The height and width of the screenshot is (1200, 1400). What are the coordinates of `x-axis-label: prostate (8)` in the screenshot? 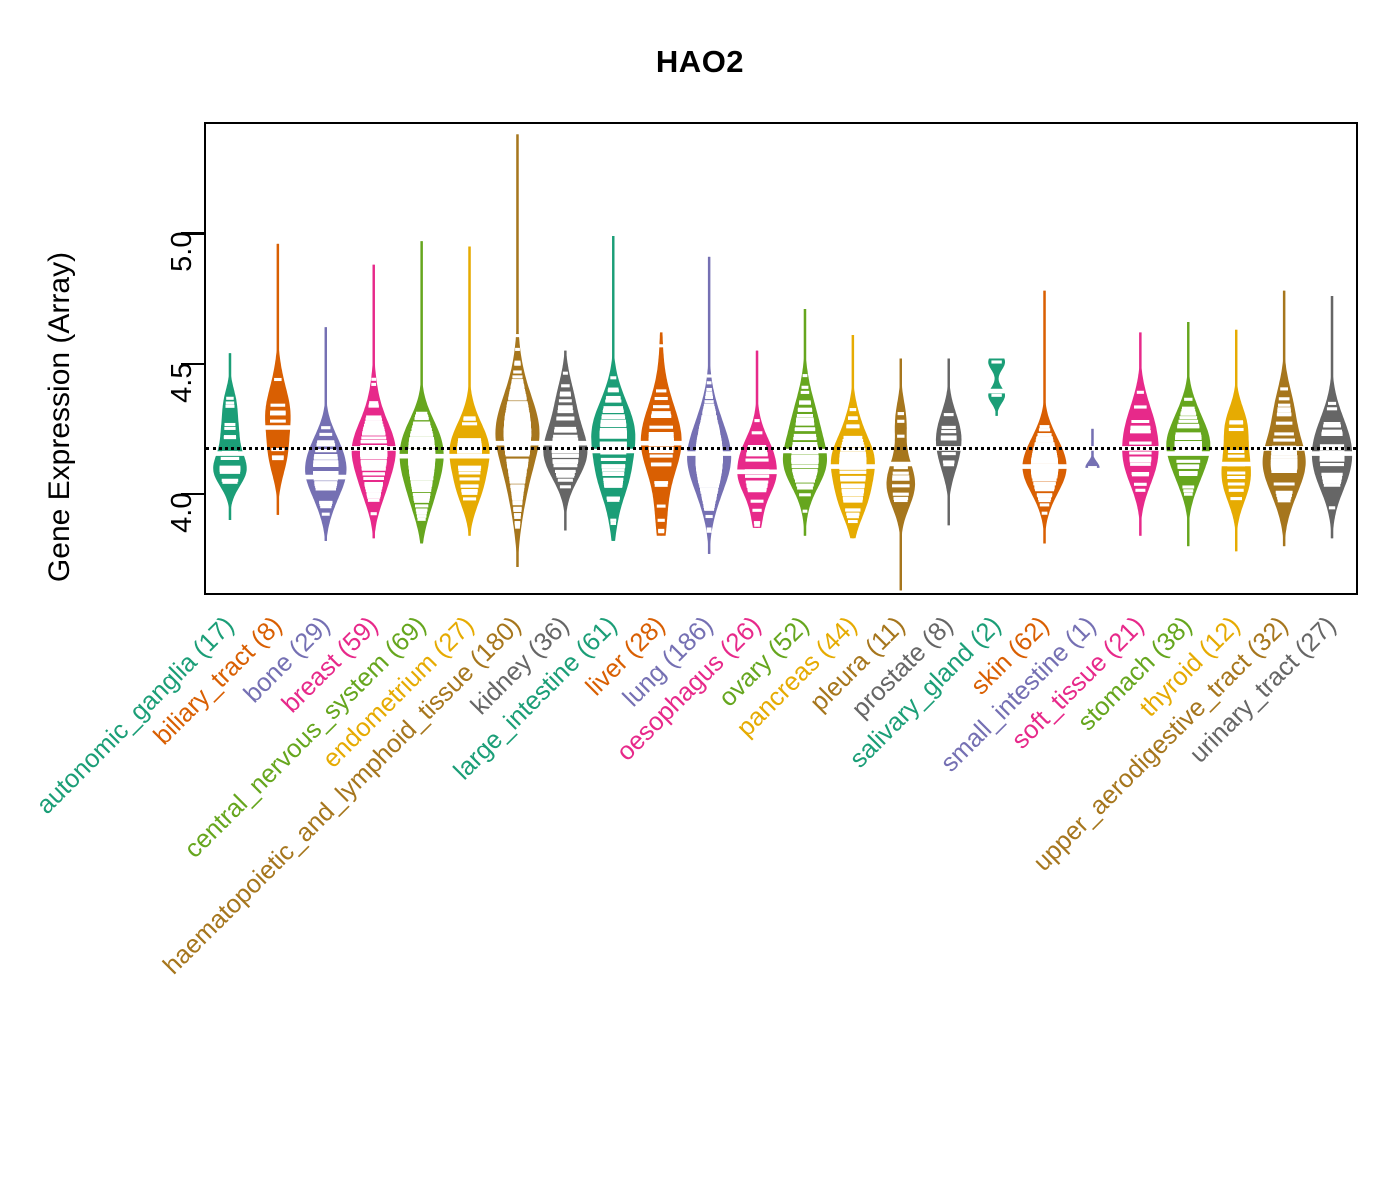 It's located at (902, 667).